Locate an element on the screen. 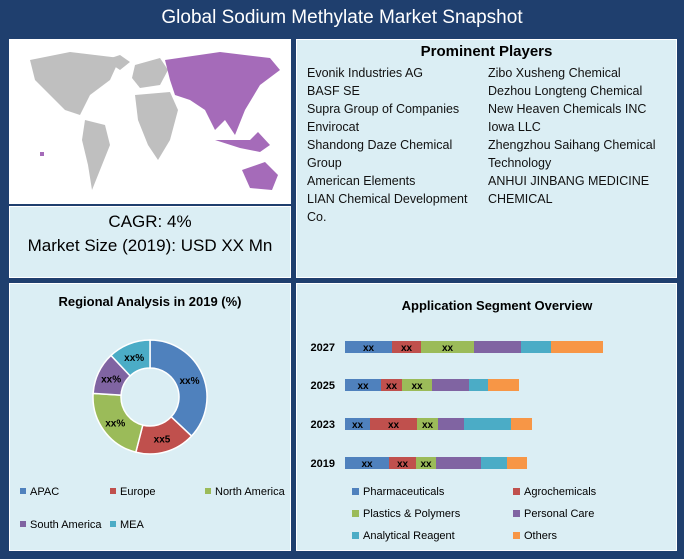  legend-label: APAC is located at coordinates (44, 492).